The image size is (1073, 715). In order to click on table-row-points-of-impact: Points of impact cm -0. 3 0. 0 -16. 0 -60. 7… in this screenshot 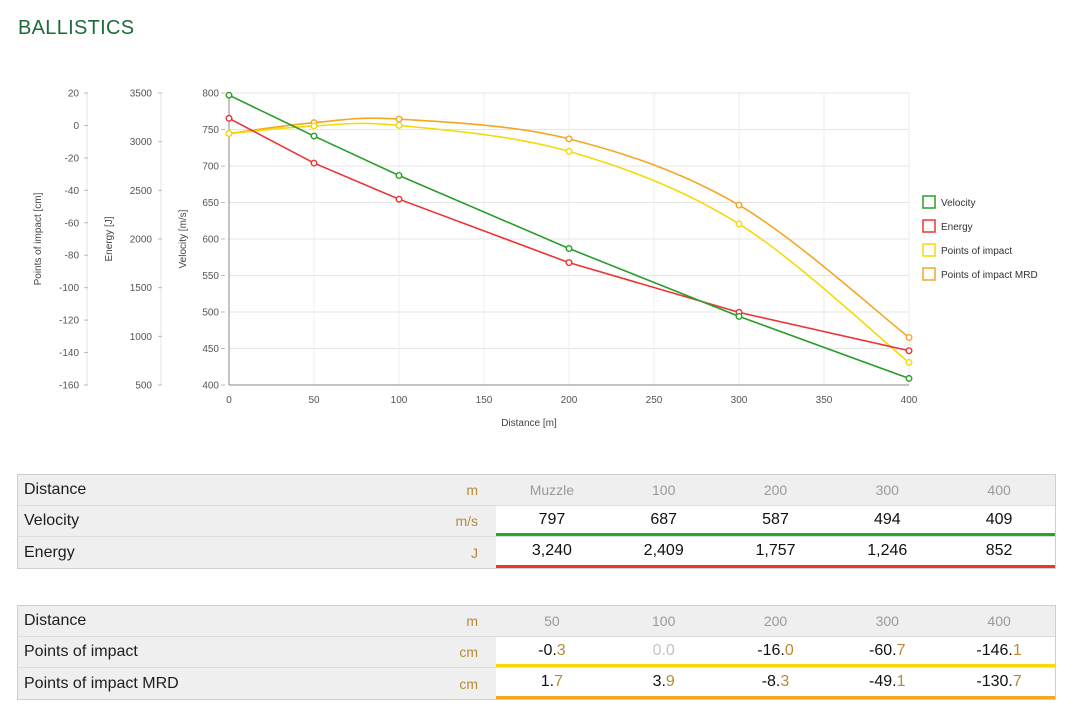, I will do `click(536, 652)`.